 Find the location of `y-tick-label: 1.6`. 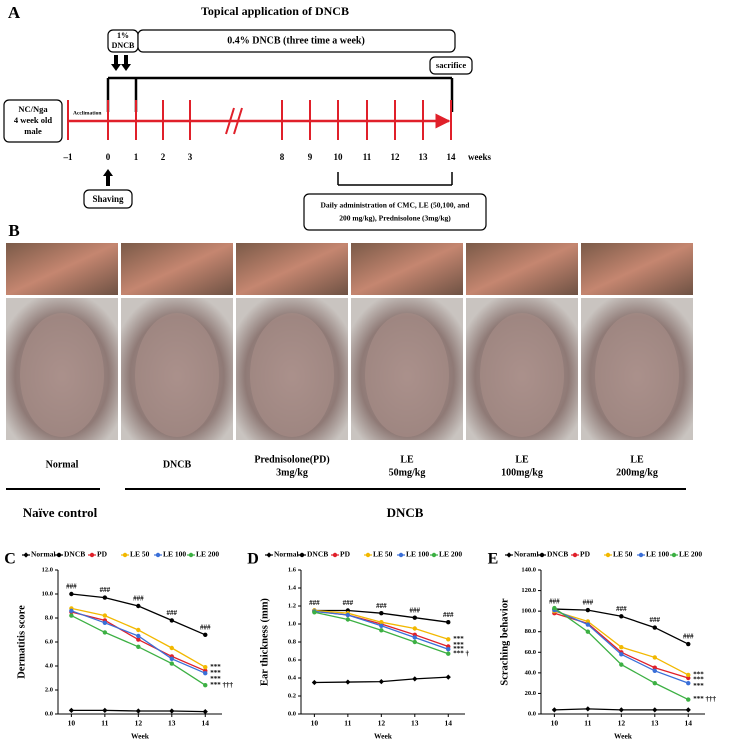

y-tick-label: 1.6 is located at coordinates (292, 569).